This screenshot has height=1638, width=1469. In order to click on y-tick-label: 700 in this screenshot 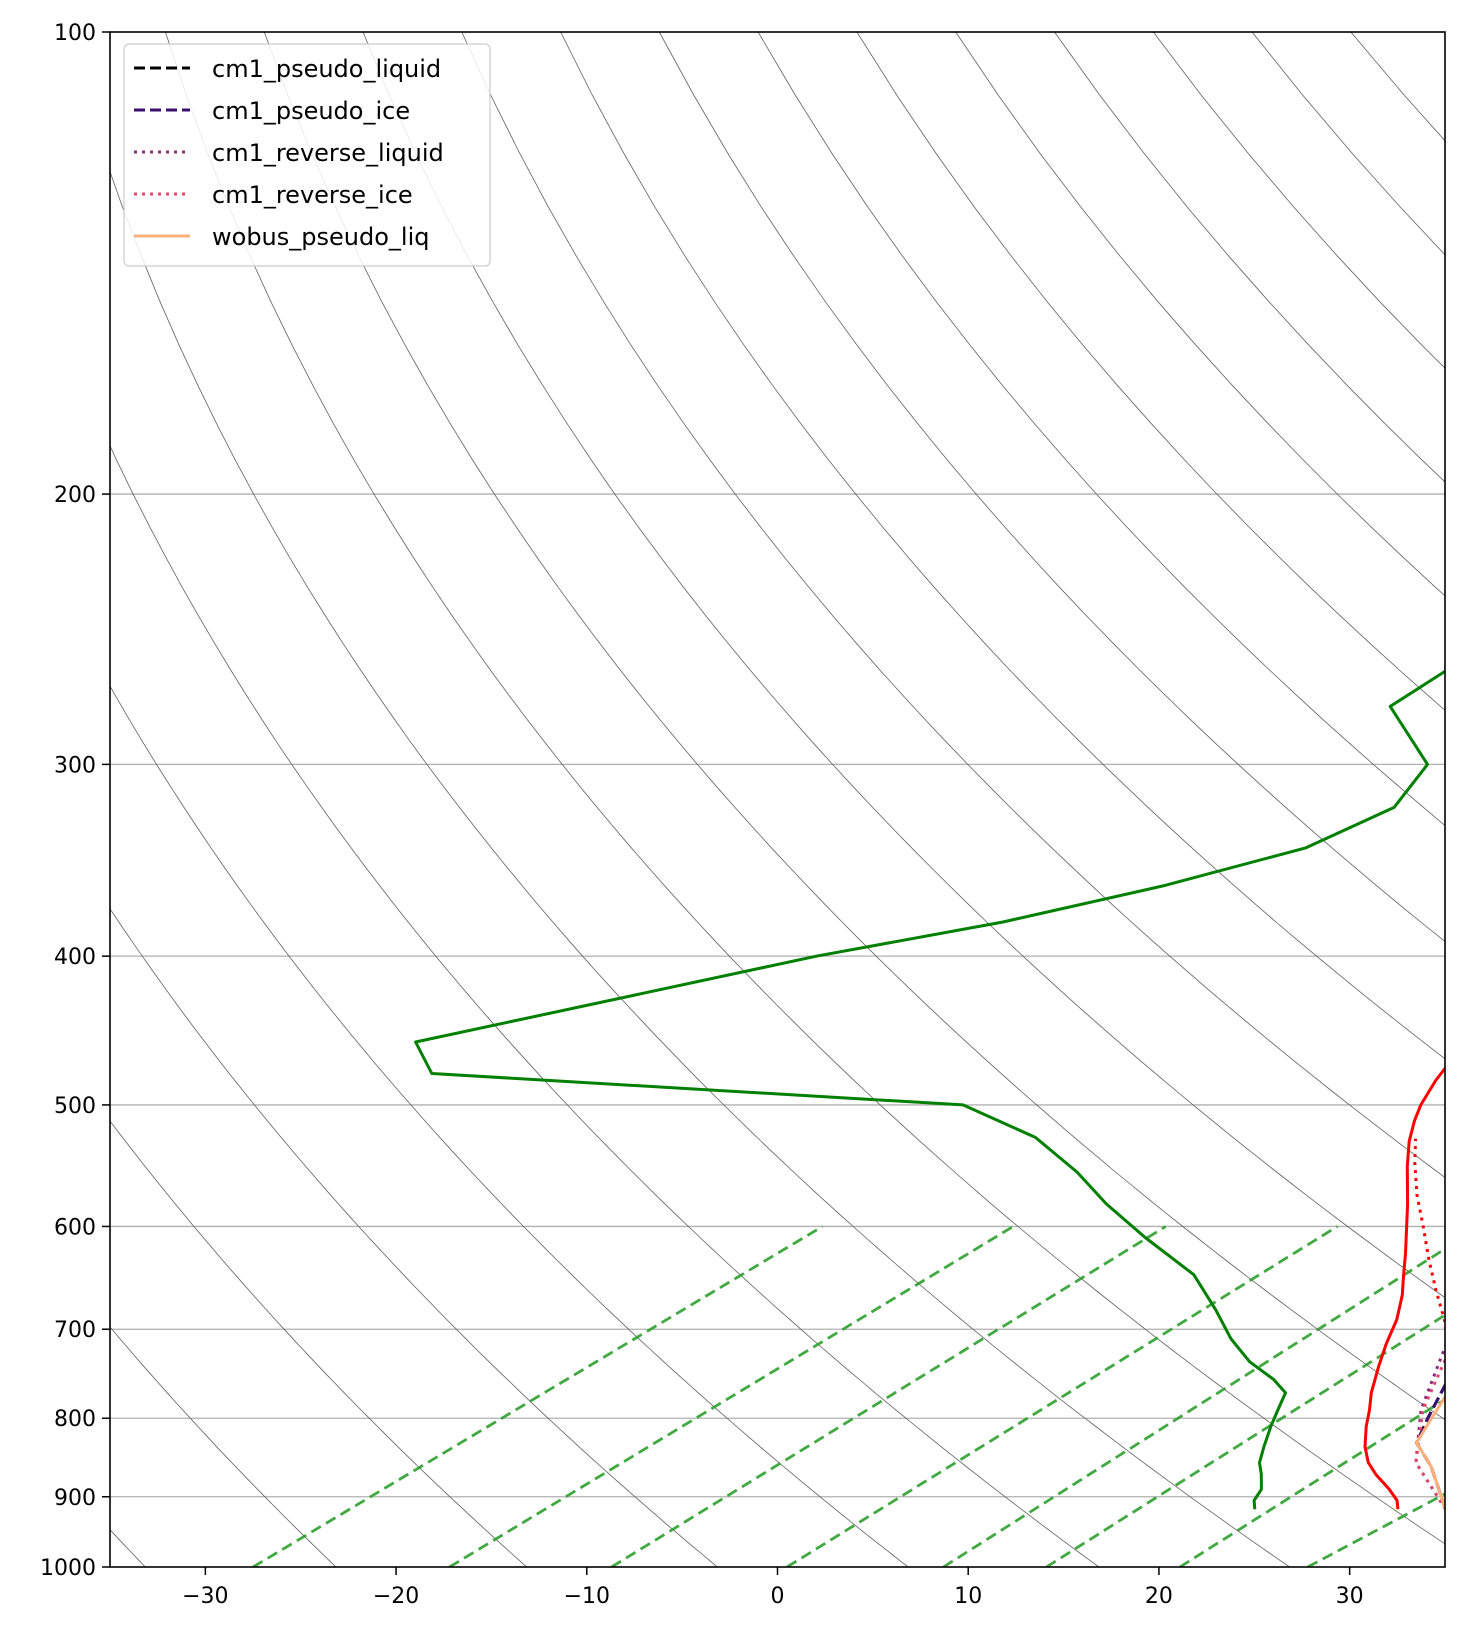, I will do `click(75, 1330)`.